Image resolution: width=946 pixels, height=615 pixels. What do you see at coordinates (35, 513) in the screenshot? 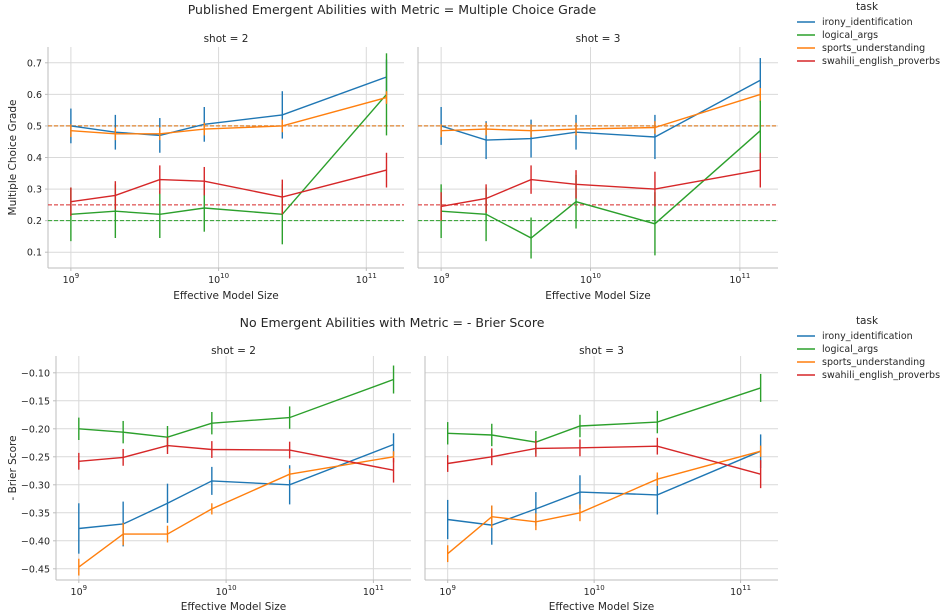
I see `y-tick-label: −0.35` at bounding box center [35, 513].